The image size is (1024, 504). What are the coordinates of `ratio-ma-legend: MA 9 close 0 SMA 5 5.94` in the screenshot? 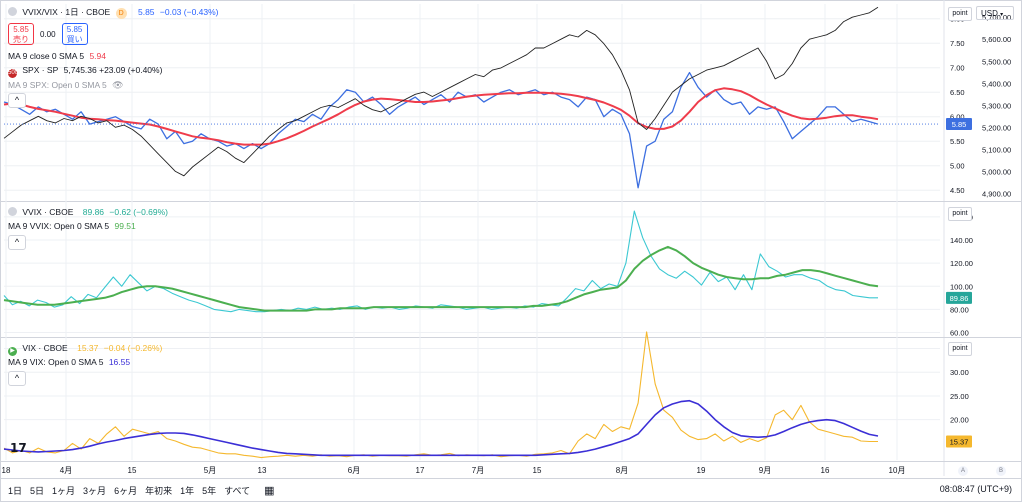 It's located at (58, 56).